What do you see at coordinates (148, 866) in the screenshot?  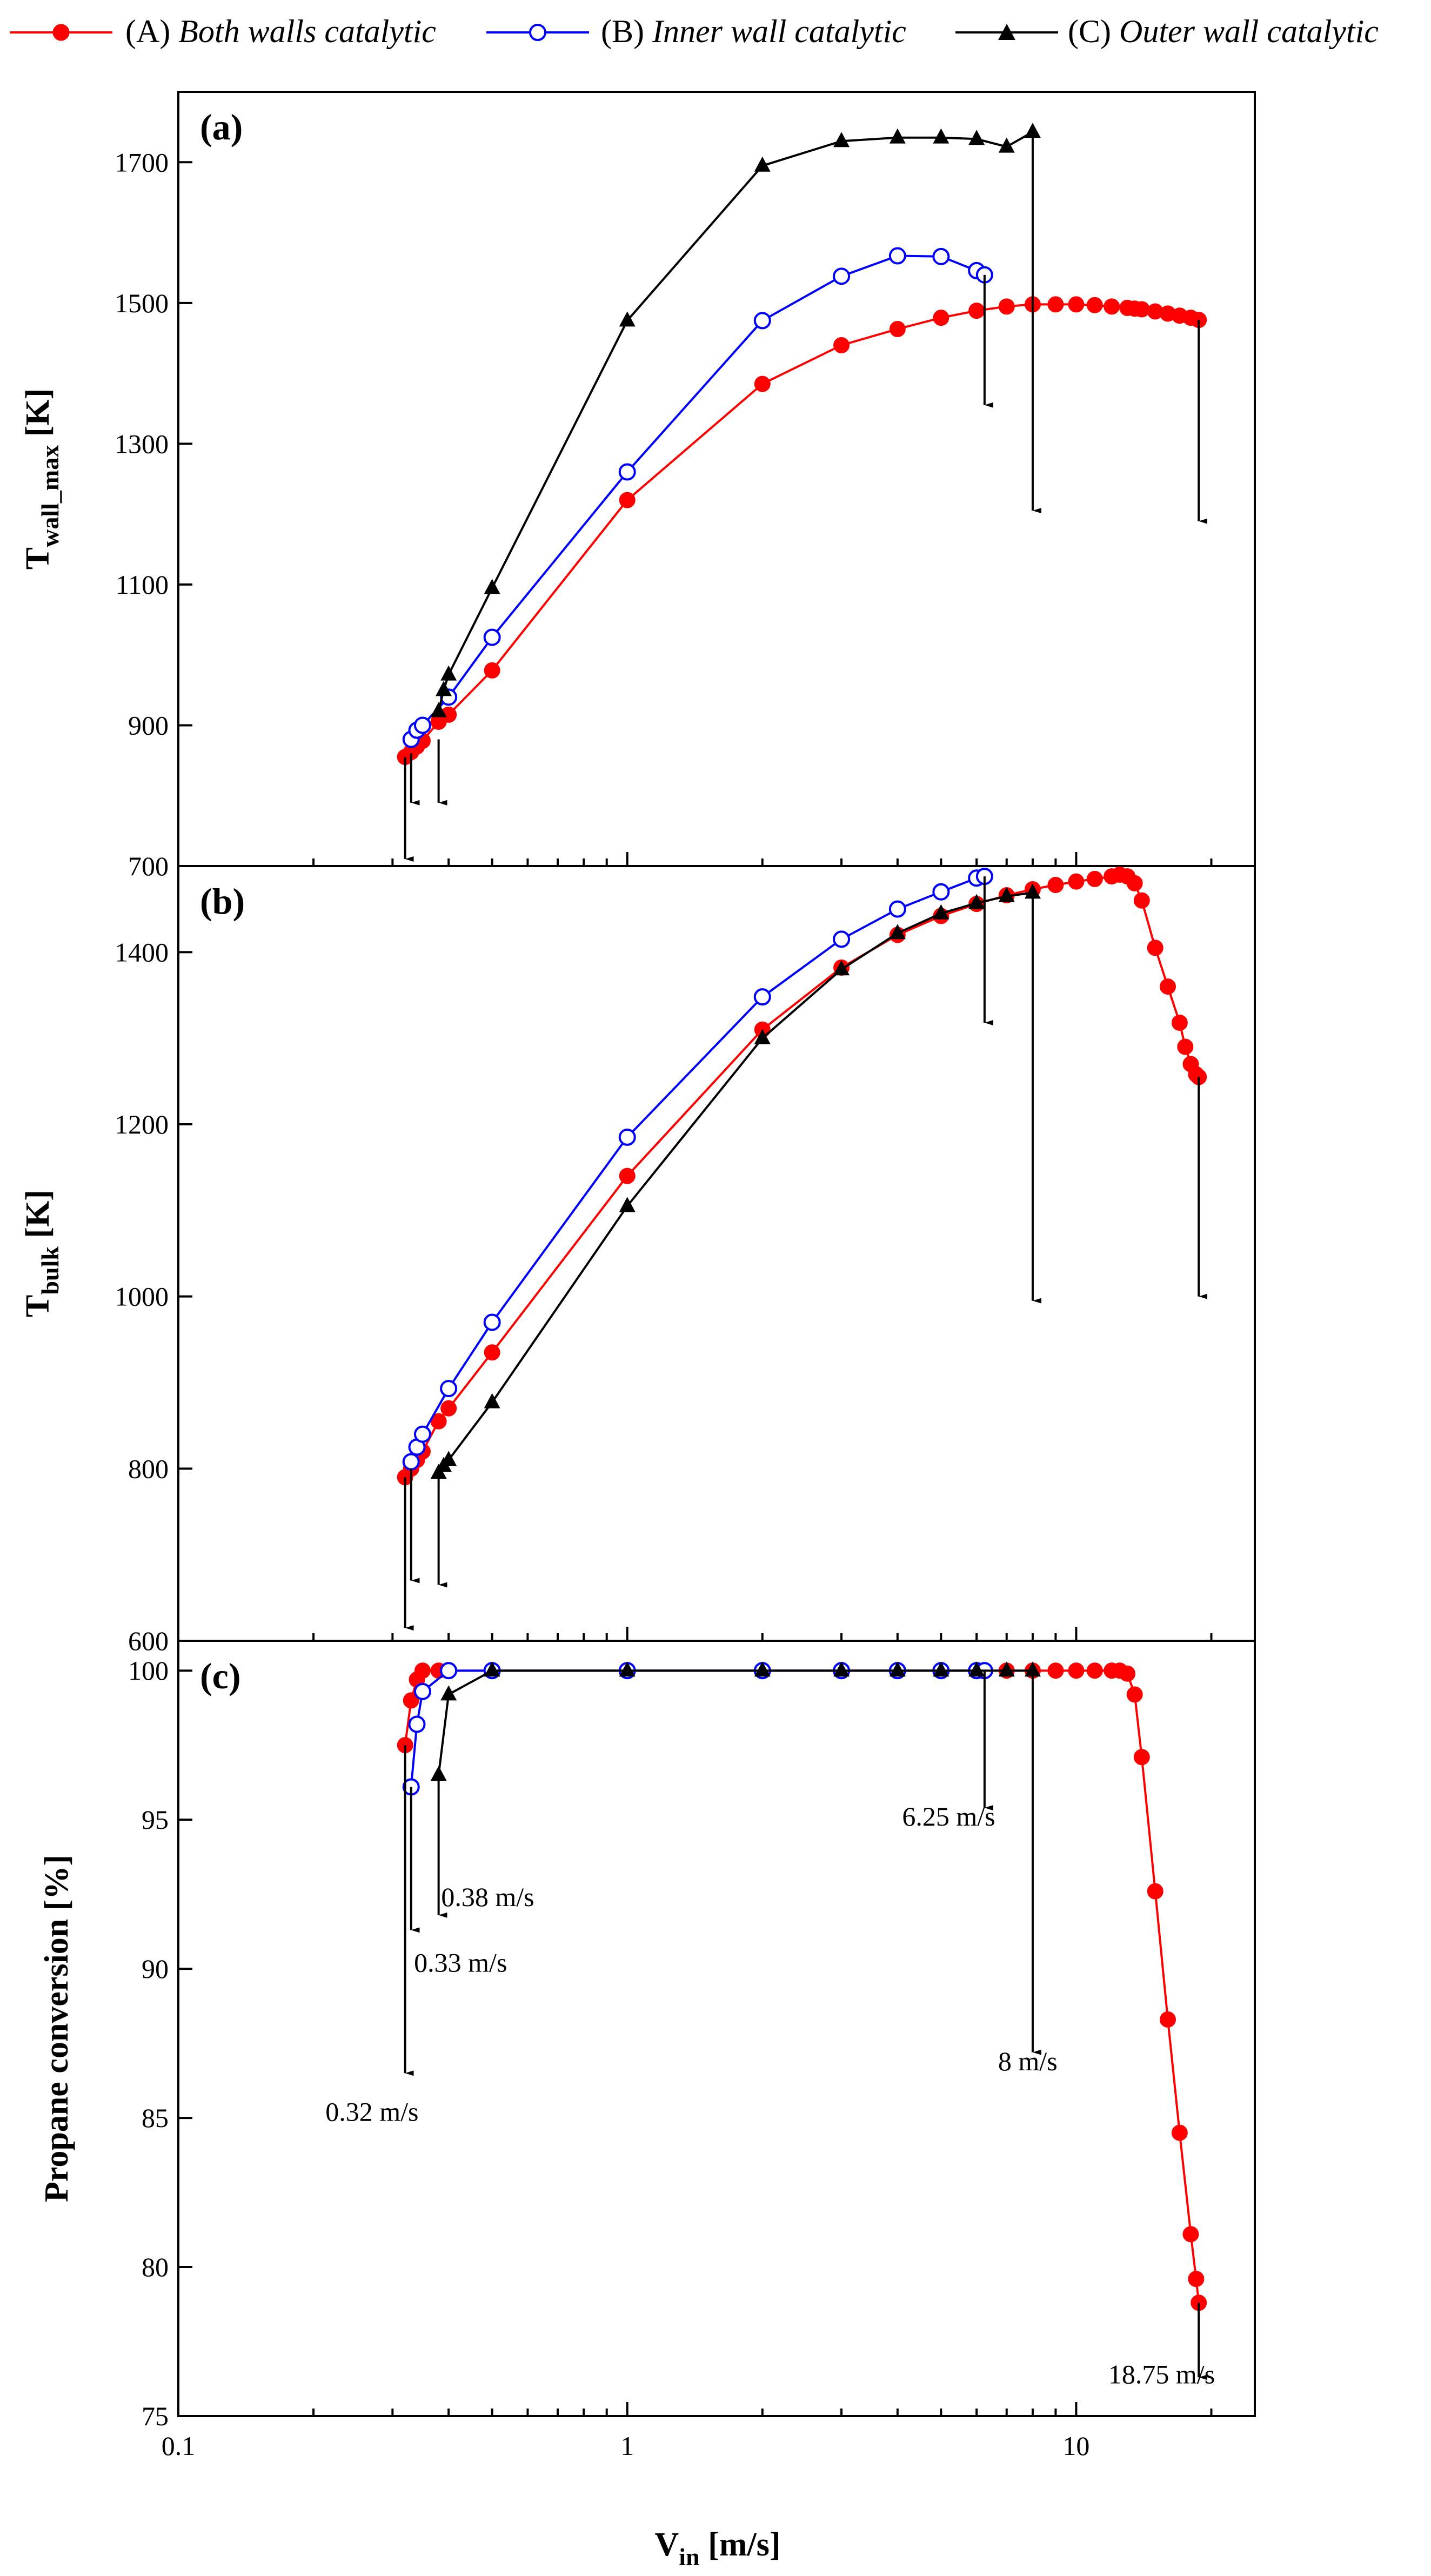 I see `y-tick-label-a-0: 700` at bounding box center [148, 866].